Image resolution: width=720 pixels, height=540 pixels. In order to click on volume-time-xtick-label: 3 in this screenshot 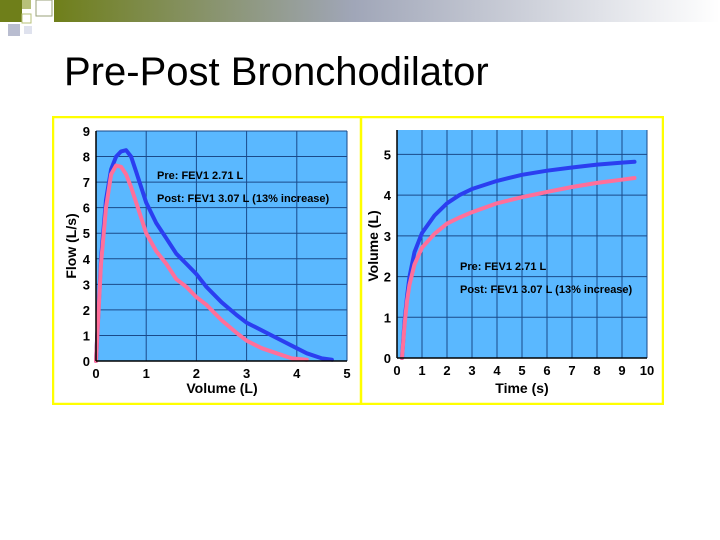, I will do `click(471, 370)`.